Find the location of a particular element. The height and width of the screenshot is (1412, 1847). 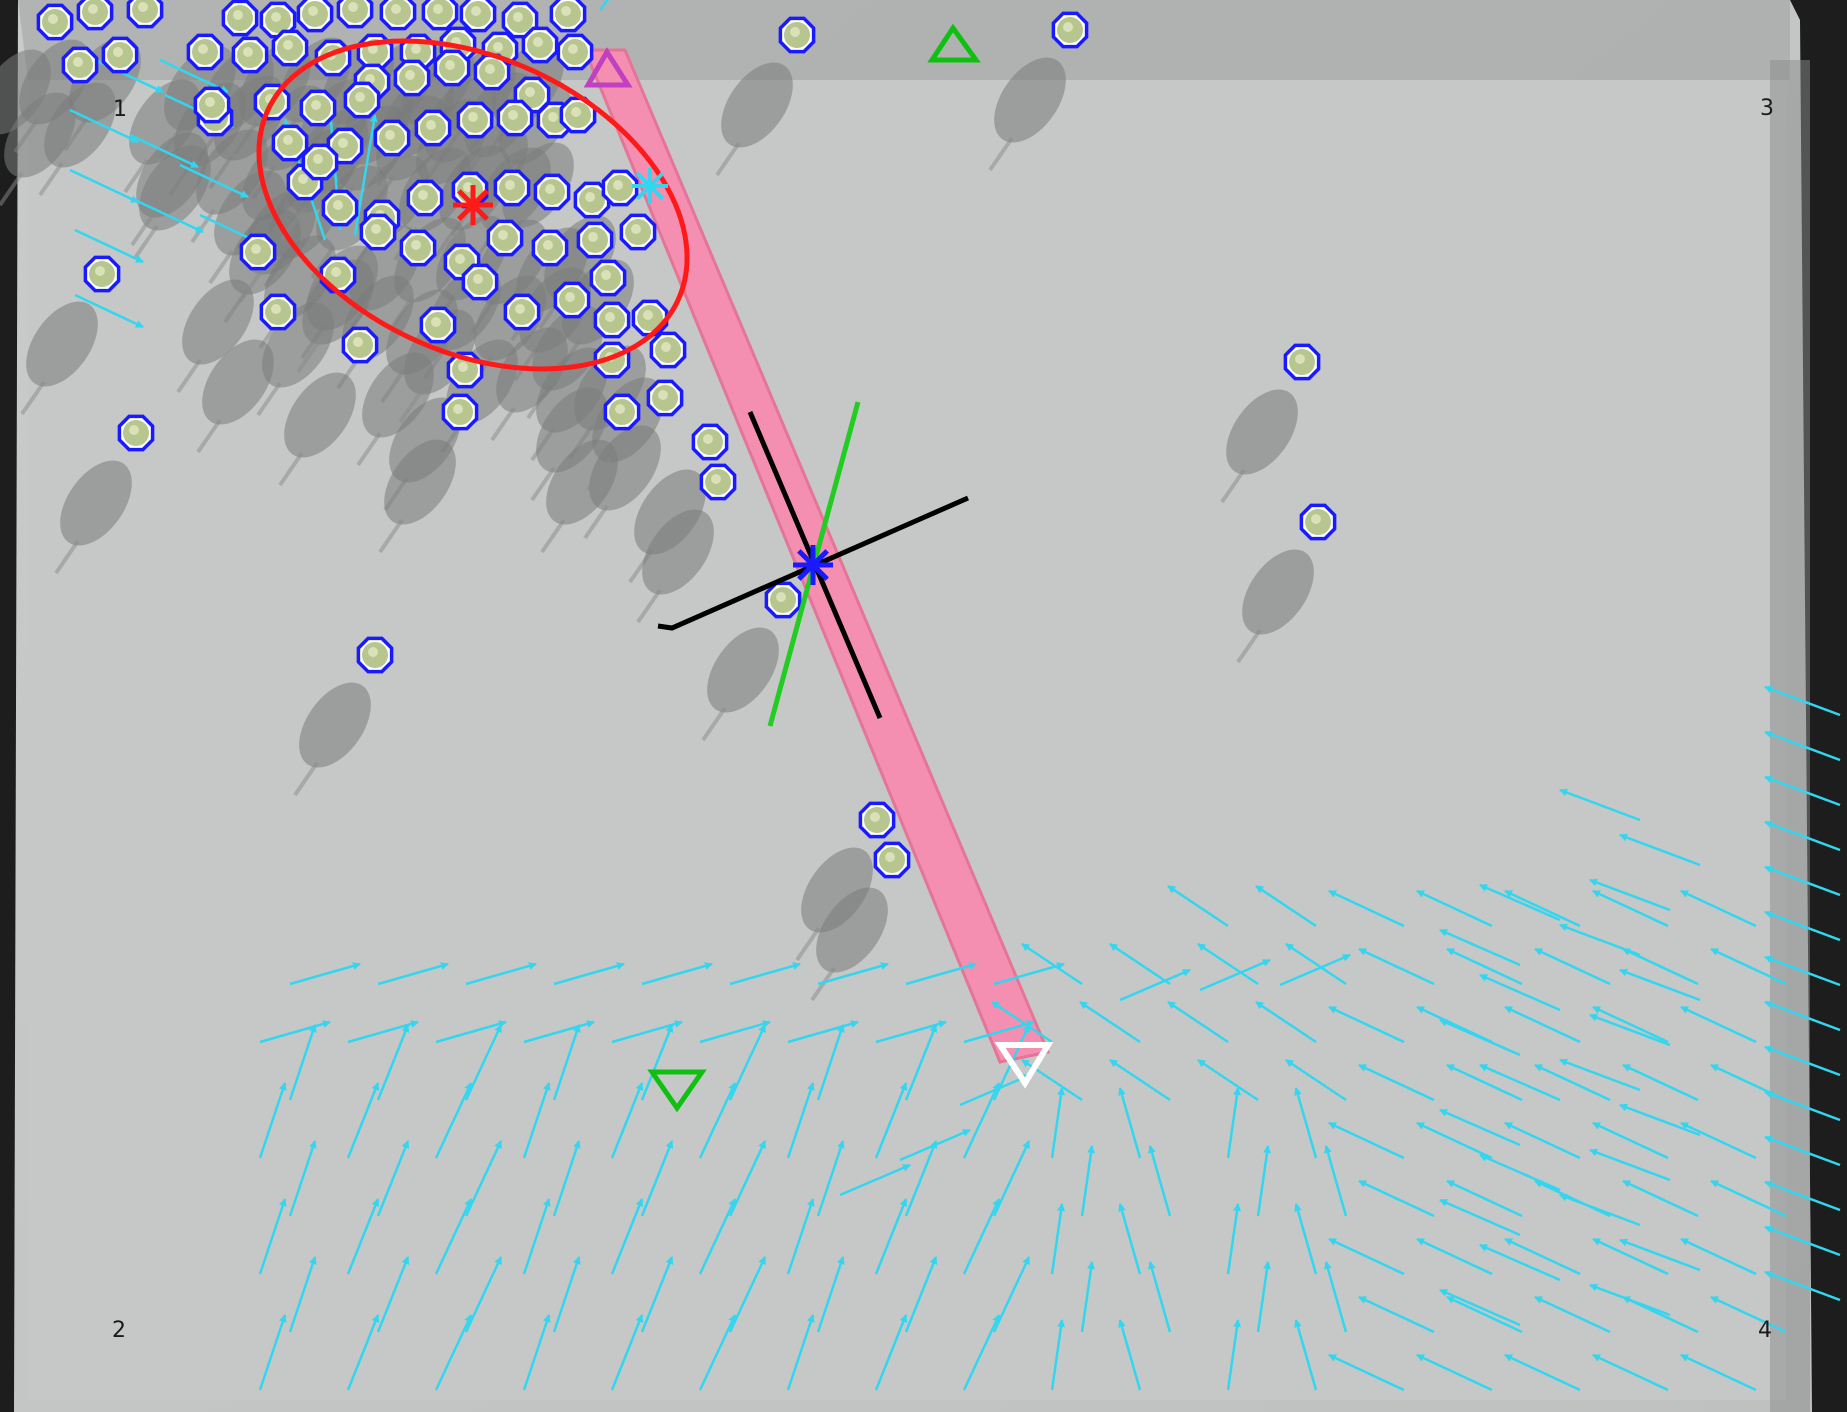

tip-asterisk-icon is located at coordinates (650, 186).